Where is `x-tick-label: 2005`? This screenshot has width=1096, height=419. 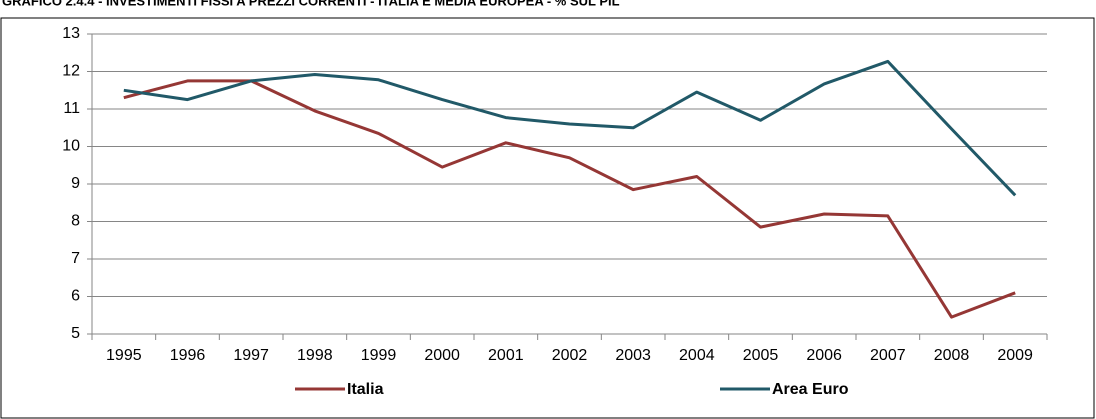 x-tick-label: 2005 is located at coordinates (761, 355).